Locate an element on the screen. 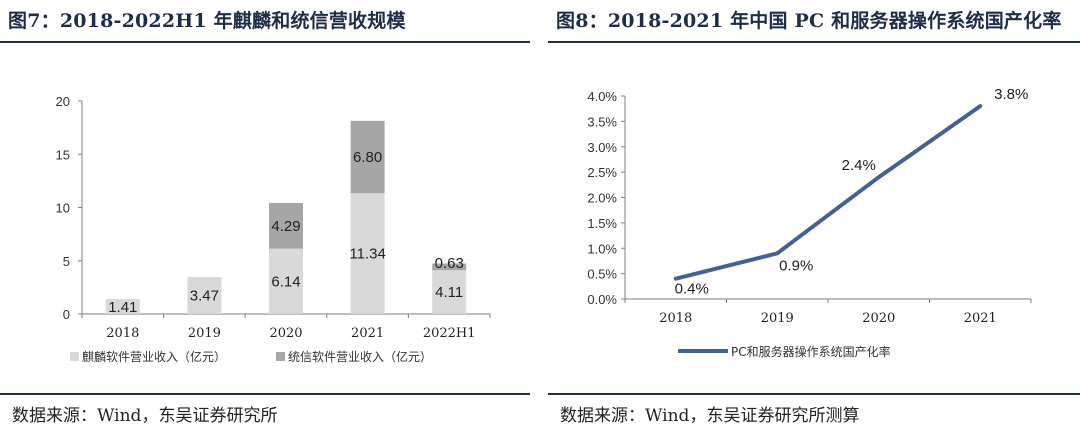 This screenshot has height=439, width=1080. legend-swatch-uos is located at coordinates (280, 356).